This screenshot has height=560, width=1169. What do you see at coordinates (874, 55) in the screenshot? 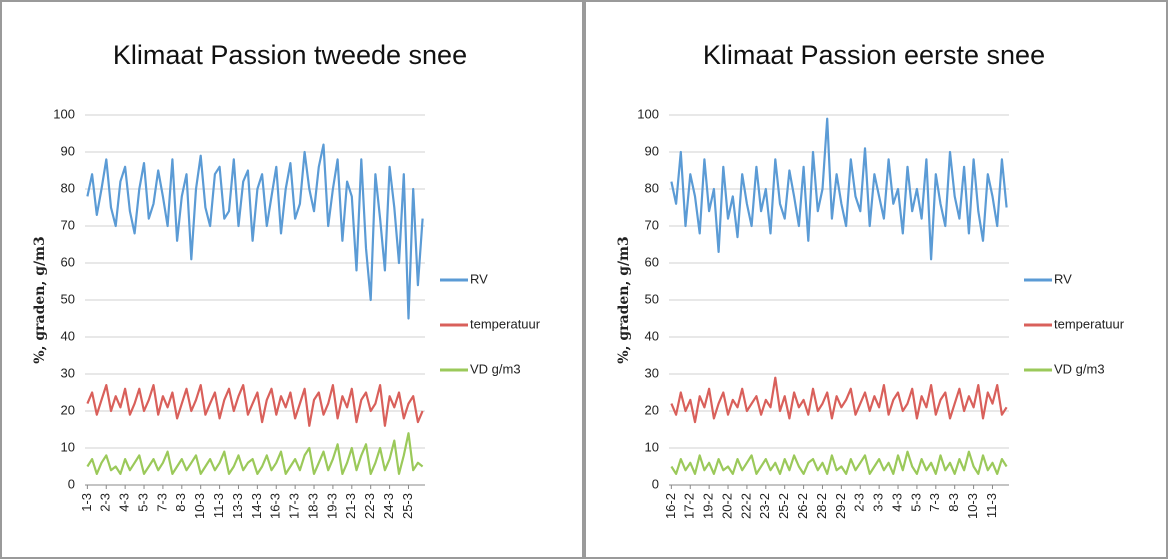
I see `chart-title: Klimaat Passion eerste snee` at bounding box center [874, 55].